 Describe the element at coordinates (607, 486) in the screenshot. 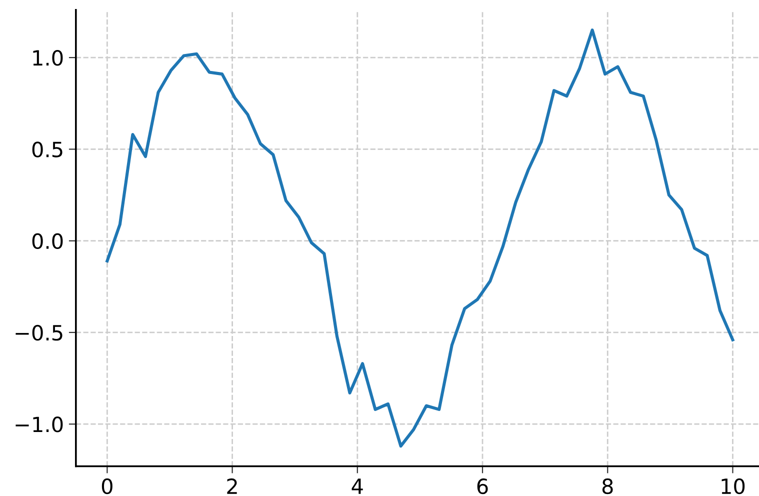

I see `x-tick-label: 8` at that location.